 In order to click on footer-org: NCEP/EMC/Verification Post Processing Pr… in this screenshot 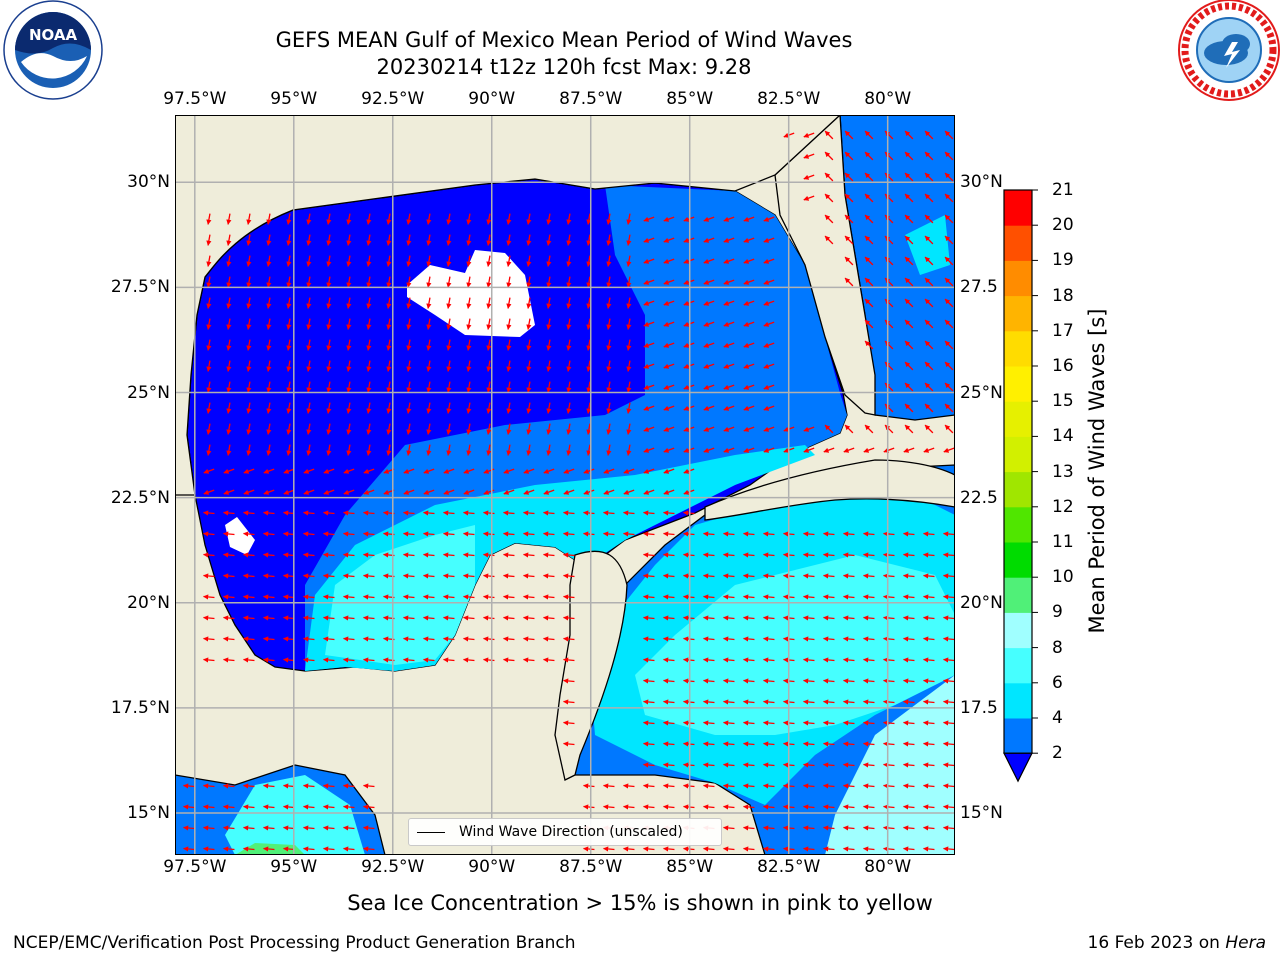, I will do `click(294, 943)`.